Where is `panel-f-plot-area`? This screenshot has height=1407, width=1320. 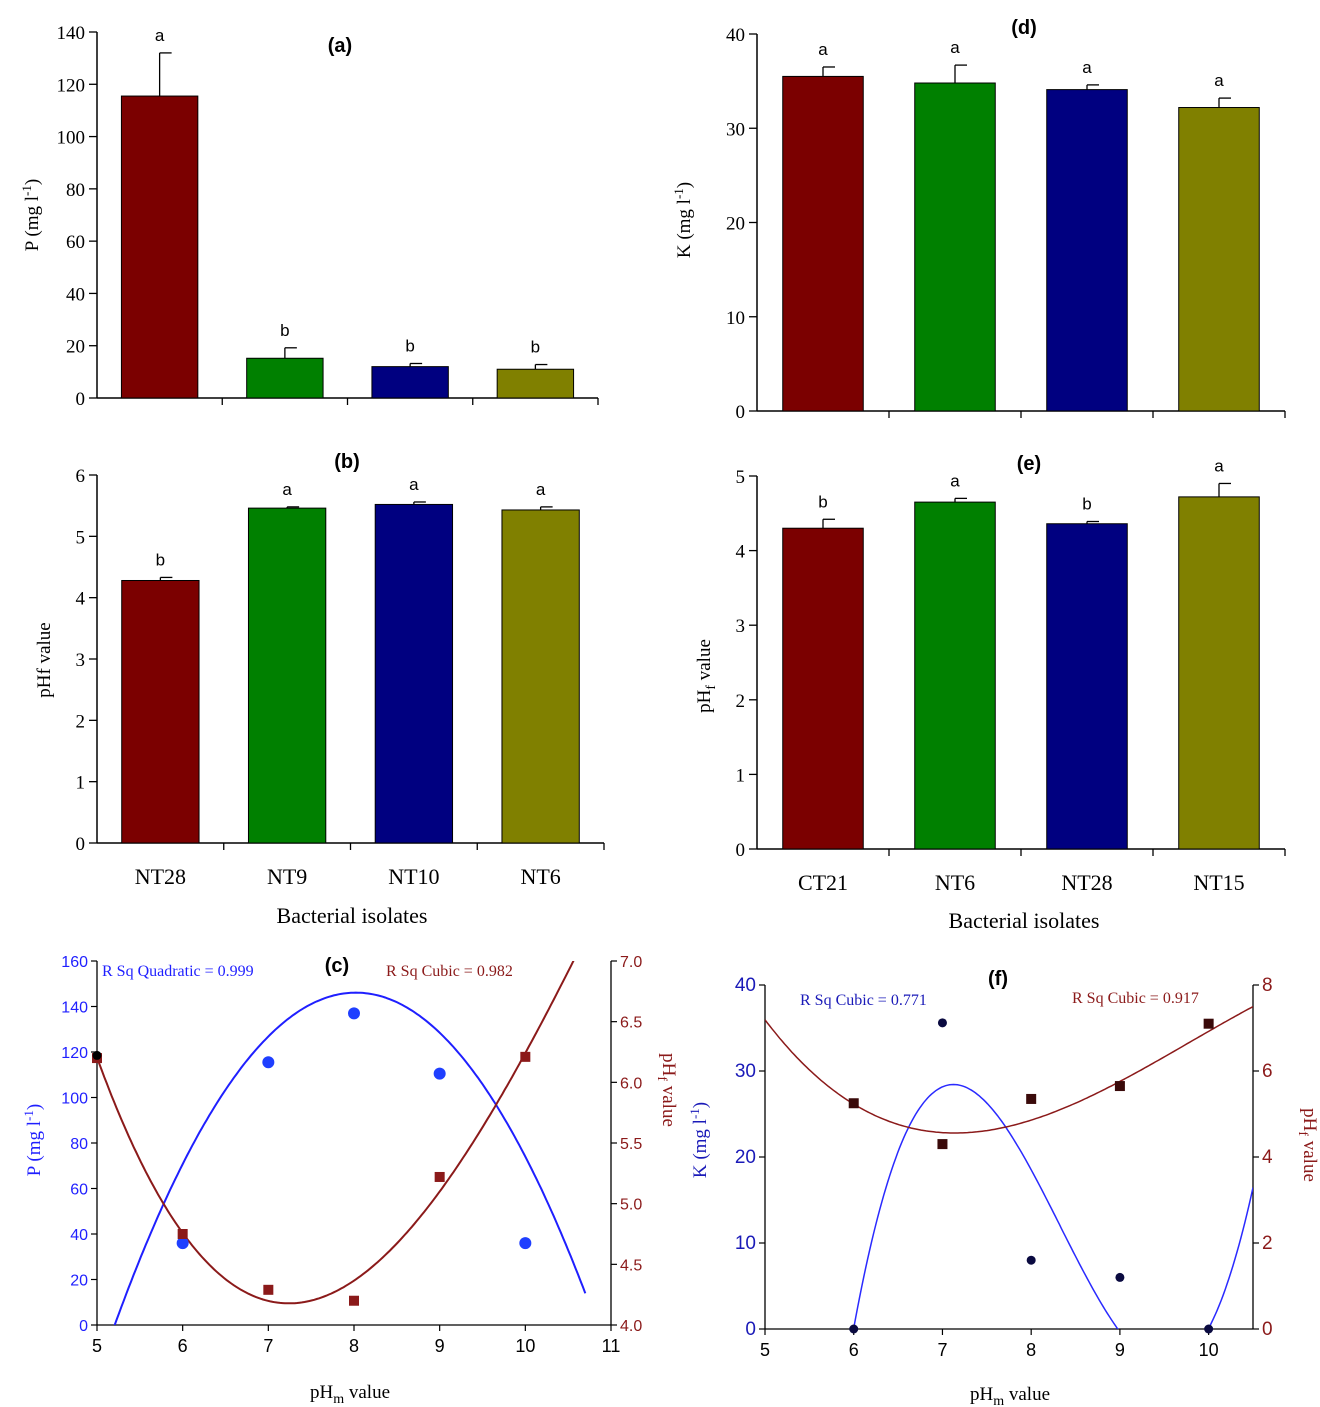 panel-f-plot-area is located at coordinates (1009, 1157).